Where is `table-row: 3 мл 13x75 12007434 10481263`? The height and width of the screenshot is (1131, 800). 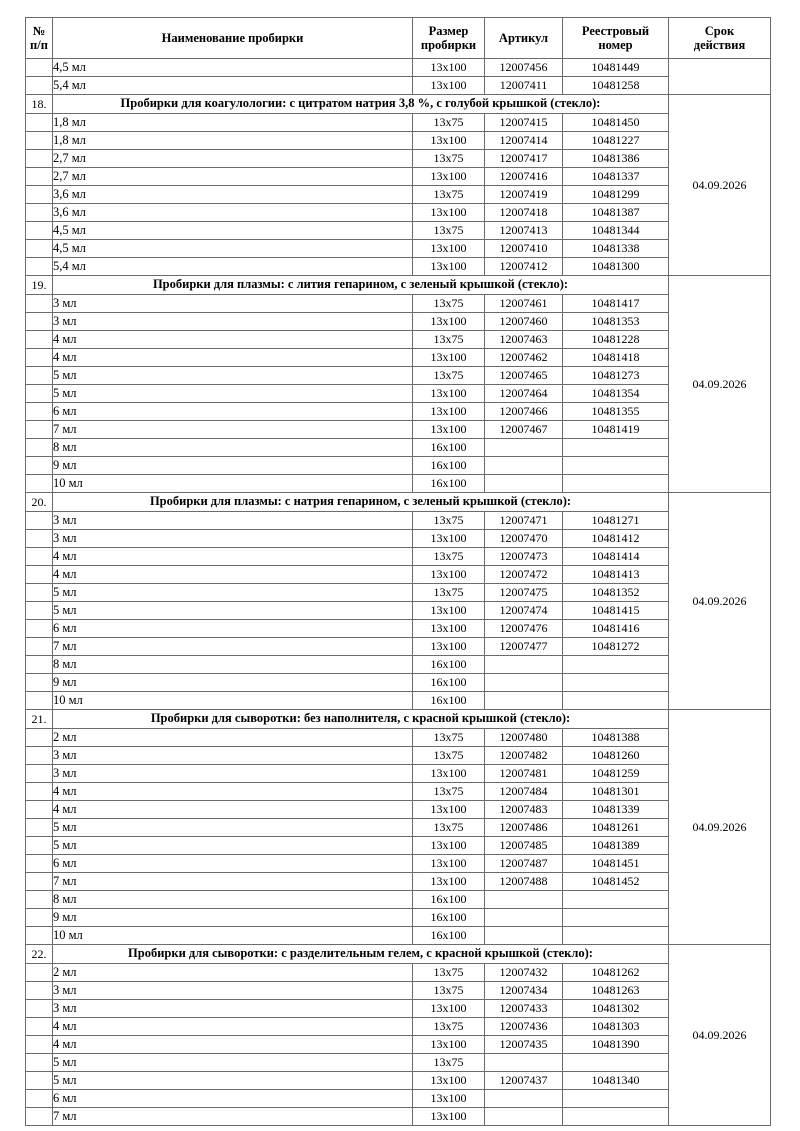
table-row: 3 мл 13x75 12007434 10481263 is located at coordinates (398, 990).